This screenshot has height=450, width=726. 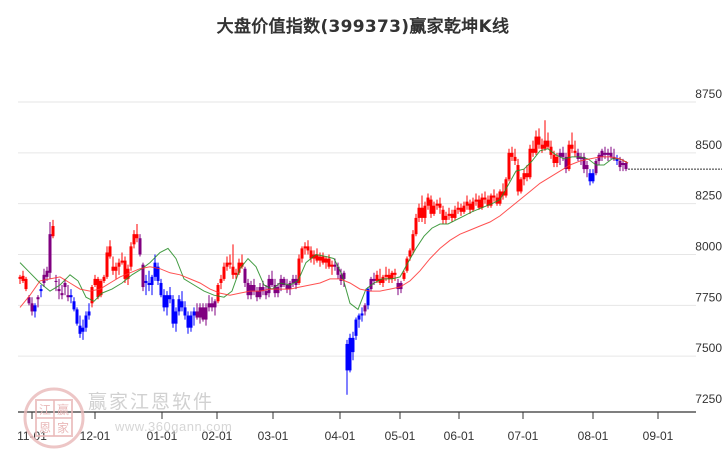 I want to click on x-tick-label: 08-01, so click(x=593, y=436).